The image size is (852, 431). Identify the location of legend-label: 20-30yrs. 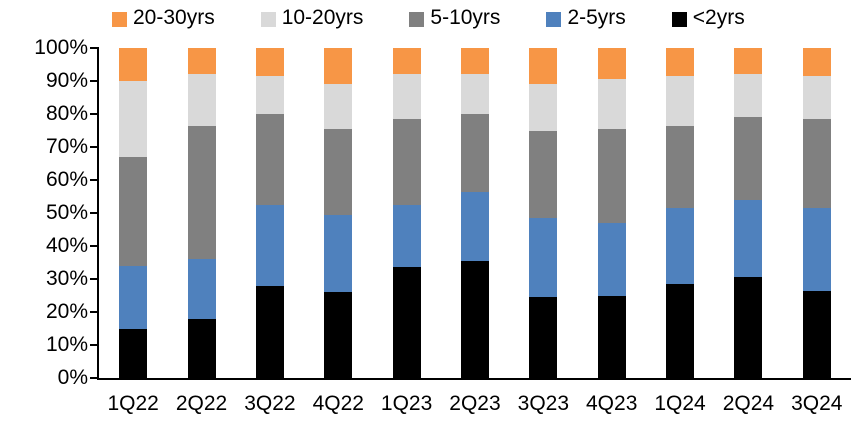
(174, 17).